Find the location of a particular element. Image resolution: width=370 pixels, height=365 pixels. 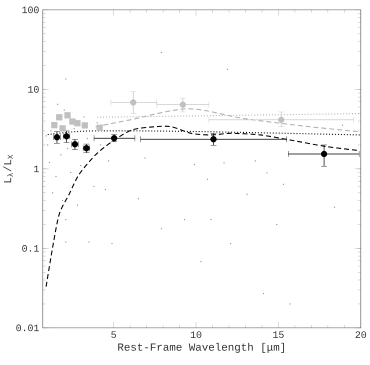

x-tick-label: 15 is located at coordinates (278, 334).